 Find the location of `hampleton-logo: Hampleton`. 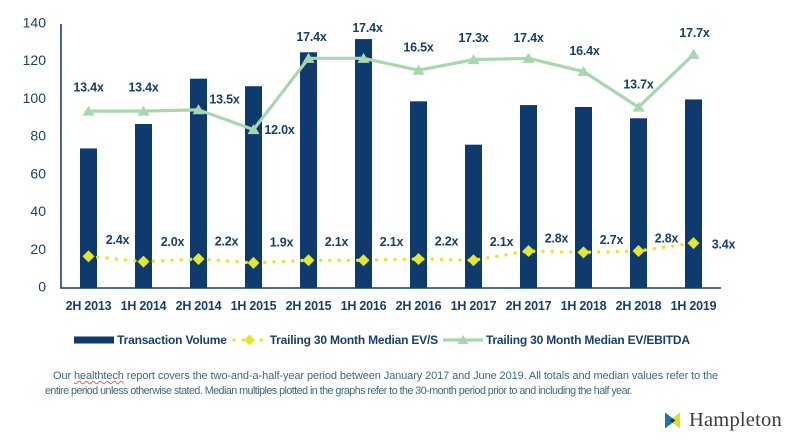

hampleton-logo: Hampleton is located at coordinates (723, 420).